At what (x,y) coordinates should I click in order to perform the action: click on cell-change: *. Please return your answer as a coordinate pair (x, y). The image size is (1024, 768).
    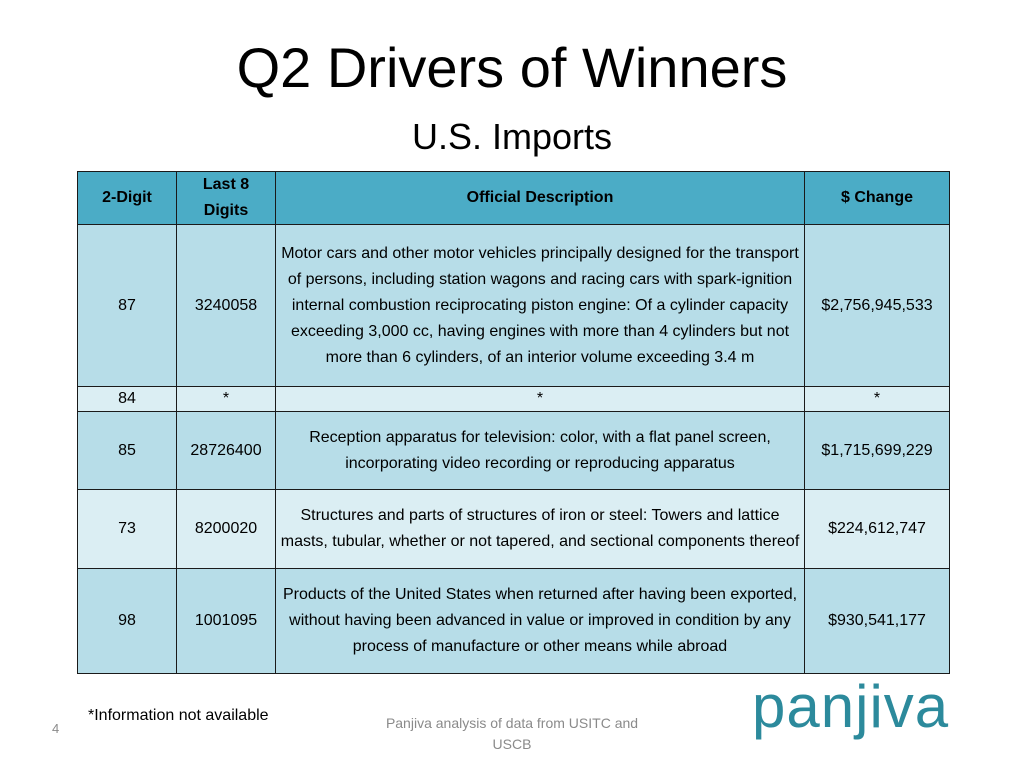
    Looking at the image, I should click on (877, 399).